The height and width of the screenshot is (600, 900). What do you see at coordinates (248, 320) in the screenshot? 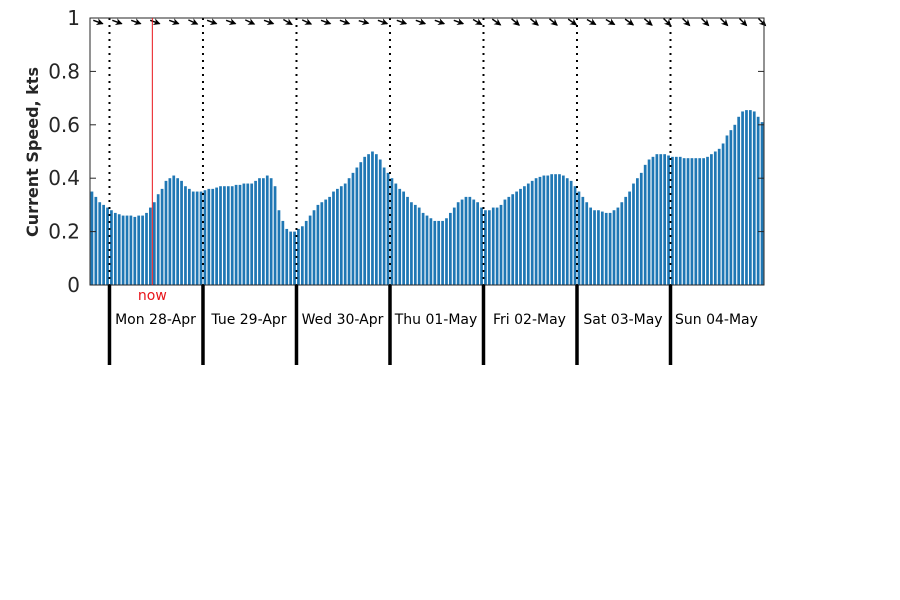
I see `day-label: Tue 29-Apr` at bounding box center [248, 320].